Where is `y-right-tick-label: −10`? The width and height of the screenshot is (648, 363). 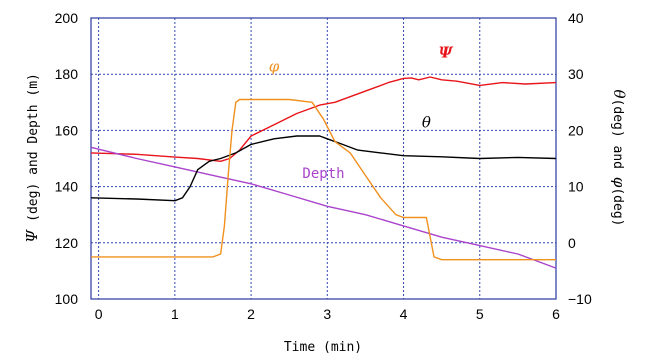
y-right-tick-label: −10 is located at coordinates (580, 299).